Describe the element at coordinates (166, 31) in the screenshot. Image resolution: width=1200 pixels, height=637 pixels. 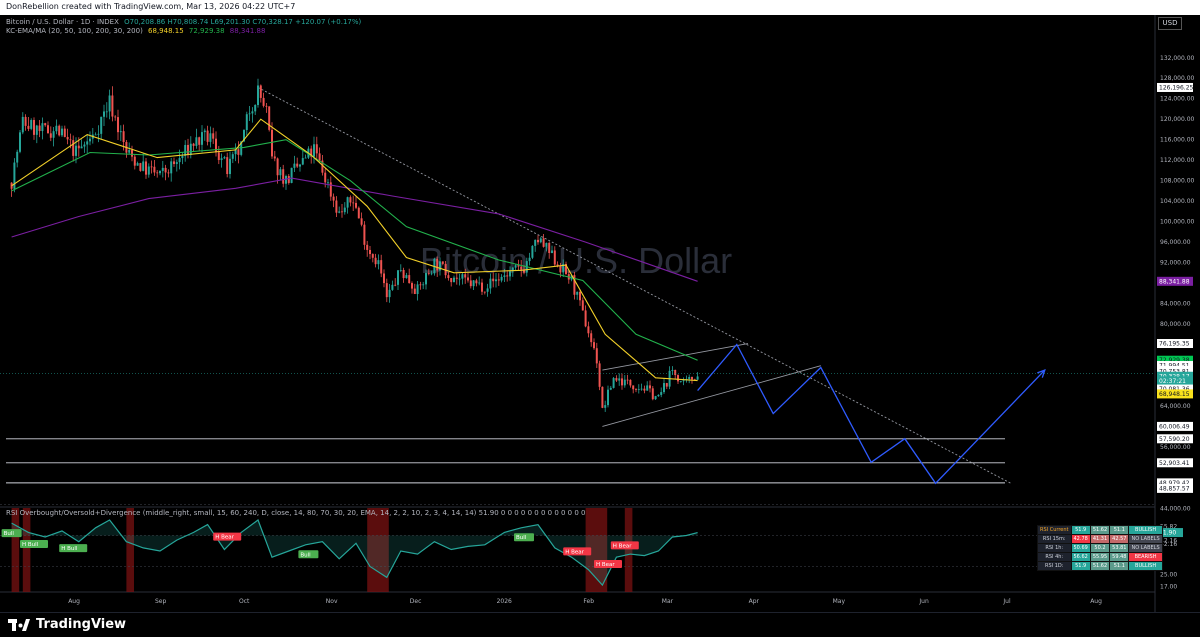
I see `legend-ema20: 68,948.15` at that location.